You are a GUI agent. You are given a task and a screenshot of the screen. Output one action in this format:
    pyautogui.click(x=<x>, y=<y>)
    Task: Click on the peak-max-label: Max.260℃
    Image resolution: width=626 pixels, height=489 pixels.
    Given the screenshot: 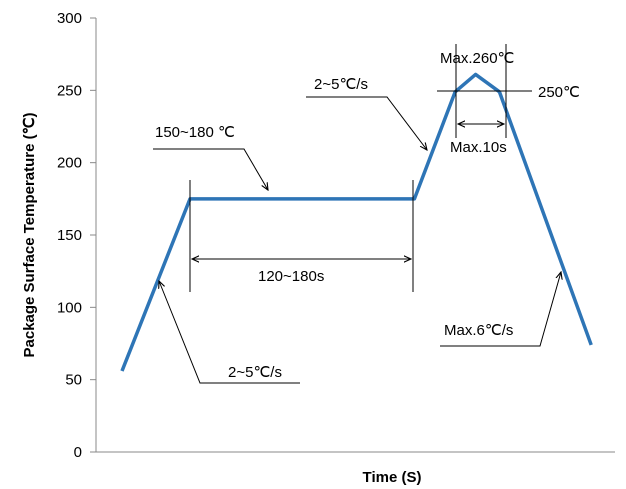 What is the action you would take?
    pyautogui.click(x=477, y=58)
    